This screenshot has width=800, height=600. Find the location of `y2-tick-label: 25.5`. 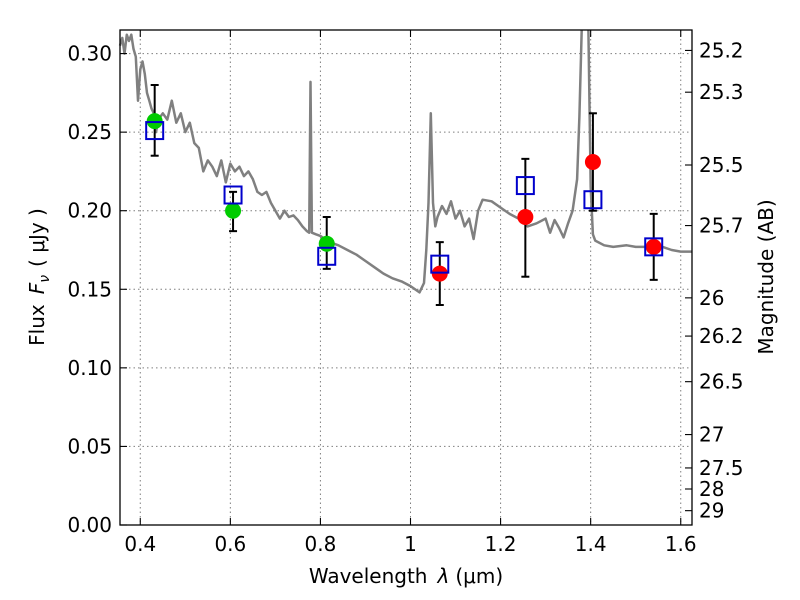

y2-tick-label: 25.5 is located at coordinates (721, 165).